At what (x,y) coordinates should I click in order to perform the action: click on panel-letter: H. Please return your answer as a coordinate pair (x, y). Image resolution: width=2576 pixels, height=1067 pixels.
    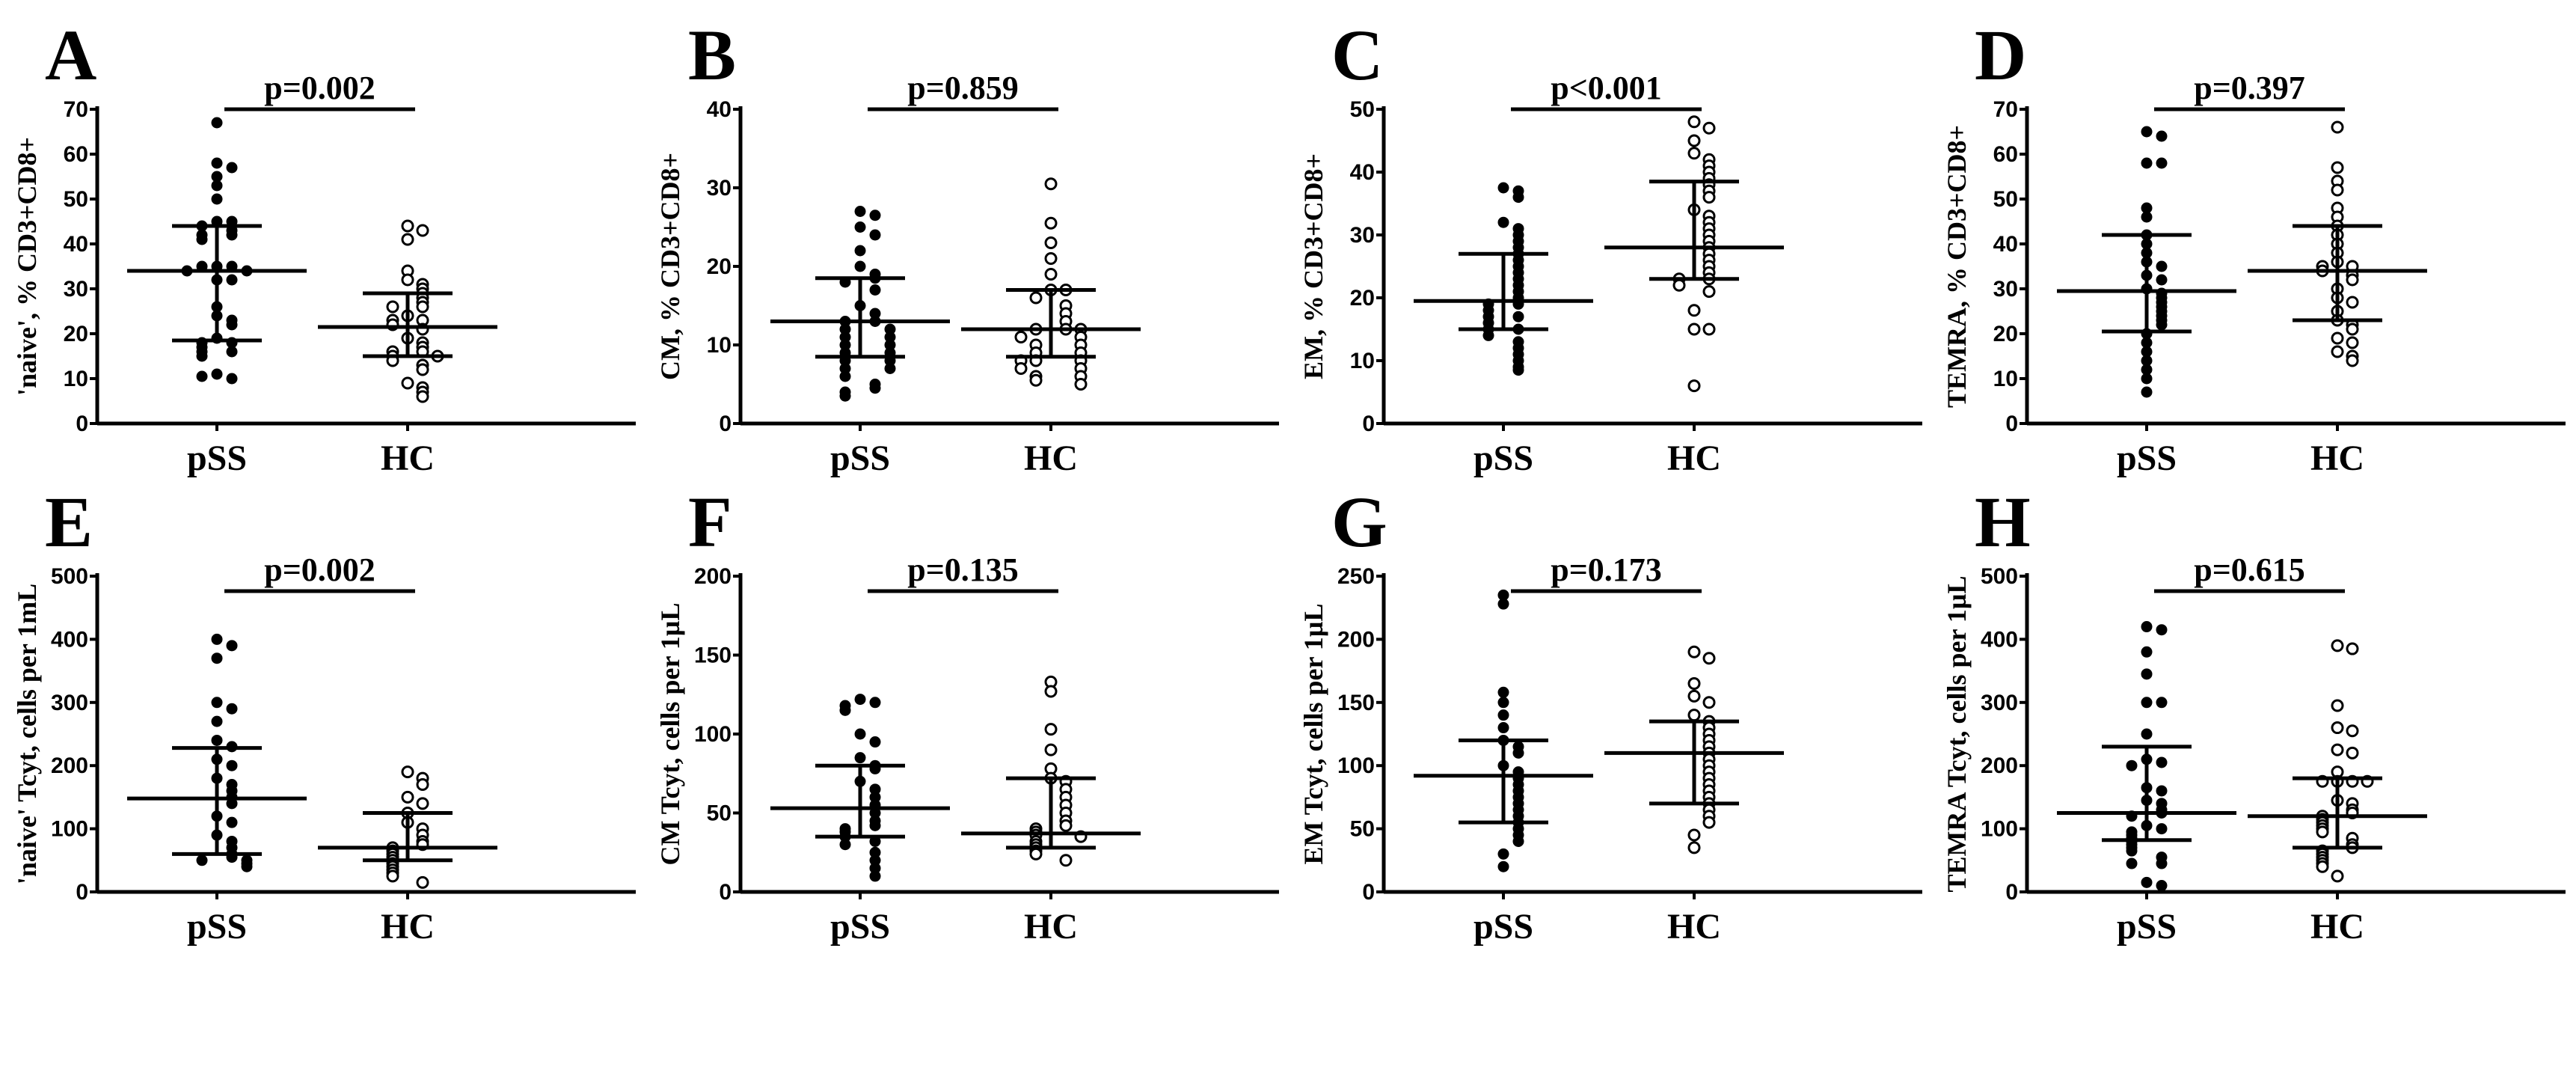
    Looking at the image, I should click on (2003, 522).